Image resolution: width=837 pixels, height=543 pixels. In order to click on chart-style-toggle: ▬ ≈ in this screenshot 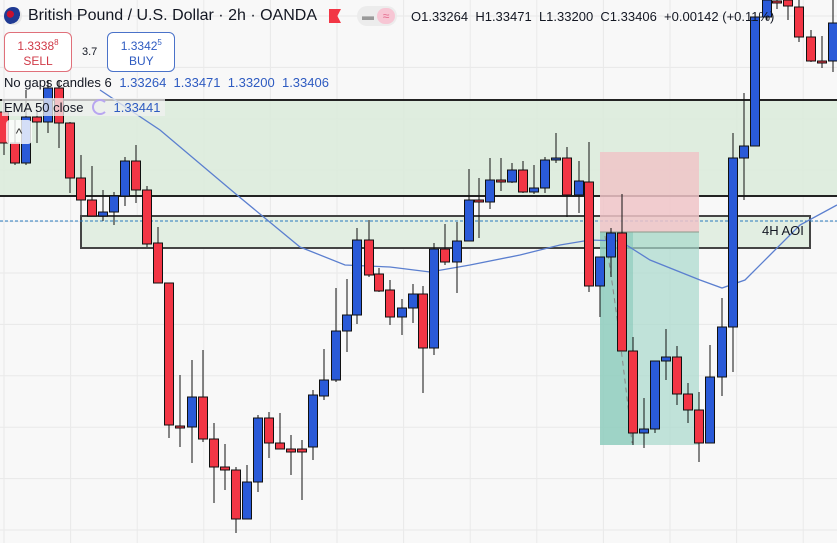, I will do `click(376, 16)`.